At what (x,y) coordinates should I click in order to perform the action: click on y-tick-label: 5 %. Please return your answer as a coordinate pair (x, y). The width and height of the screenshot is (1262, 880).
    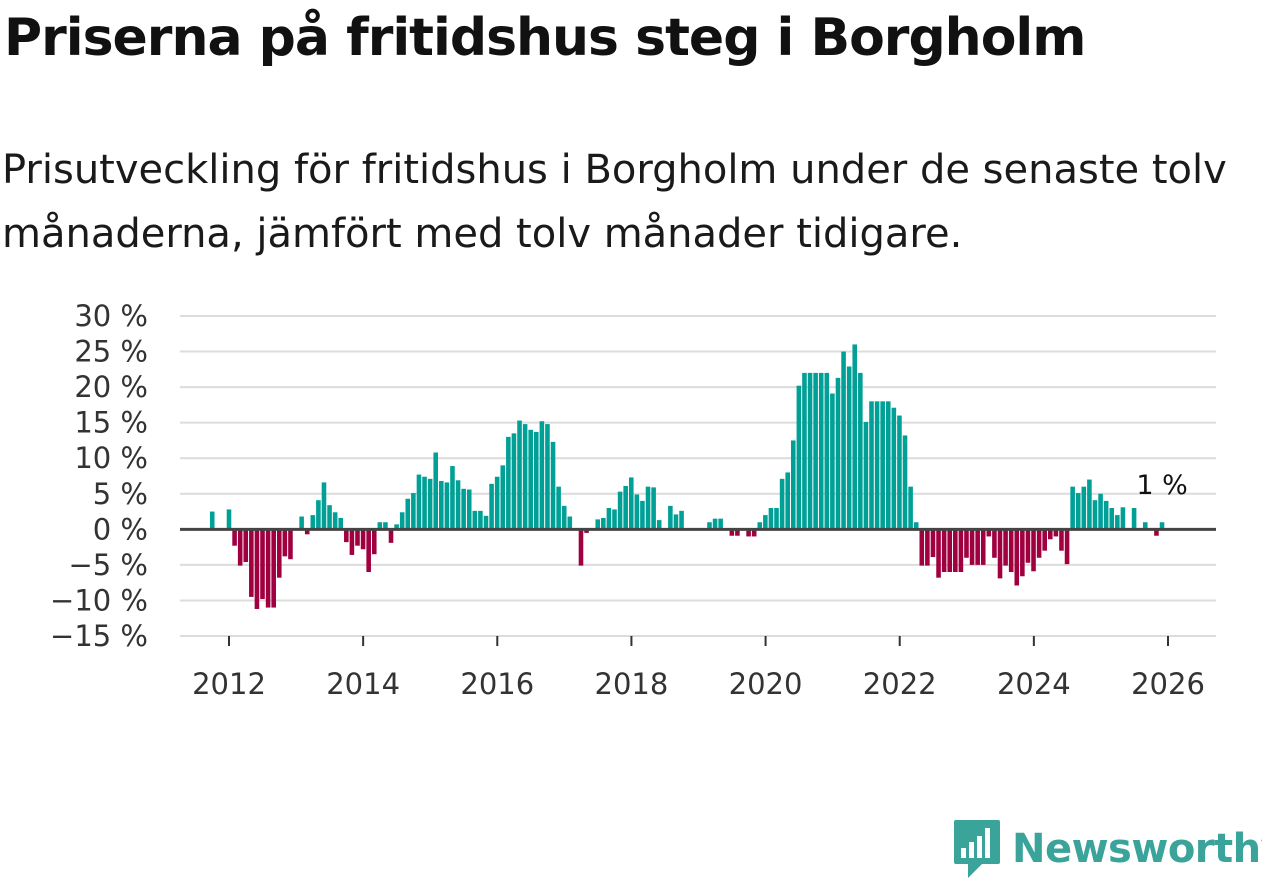
    Looking at the image, I should click on (120, 494).